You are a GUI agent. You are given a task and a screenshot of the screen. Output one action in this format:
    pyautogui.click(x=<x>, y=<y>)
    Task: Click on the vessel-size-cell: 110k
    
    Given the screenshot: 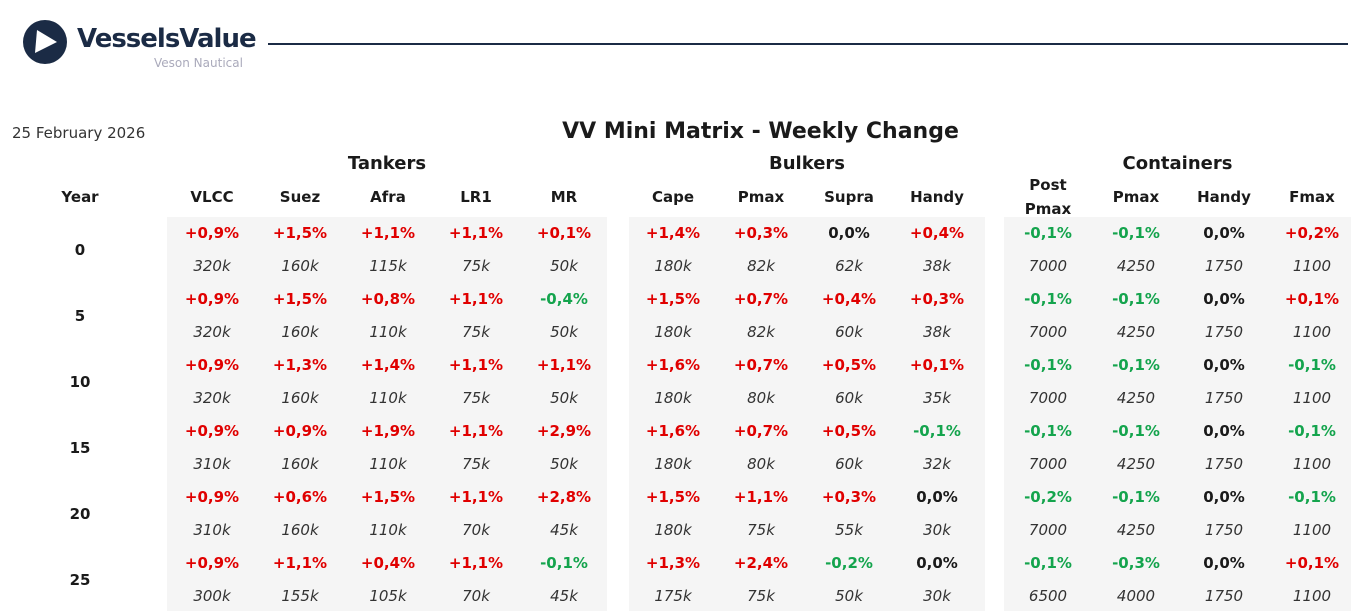 What is the action you would take?
    pyautogui.click(x=388, y=332)
    